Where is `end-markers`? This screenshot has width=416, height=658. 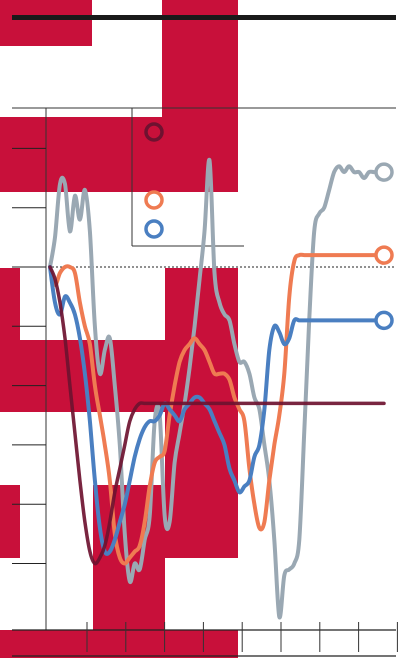
end-markers is located at coordinates (384, 246).